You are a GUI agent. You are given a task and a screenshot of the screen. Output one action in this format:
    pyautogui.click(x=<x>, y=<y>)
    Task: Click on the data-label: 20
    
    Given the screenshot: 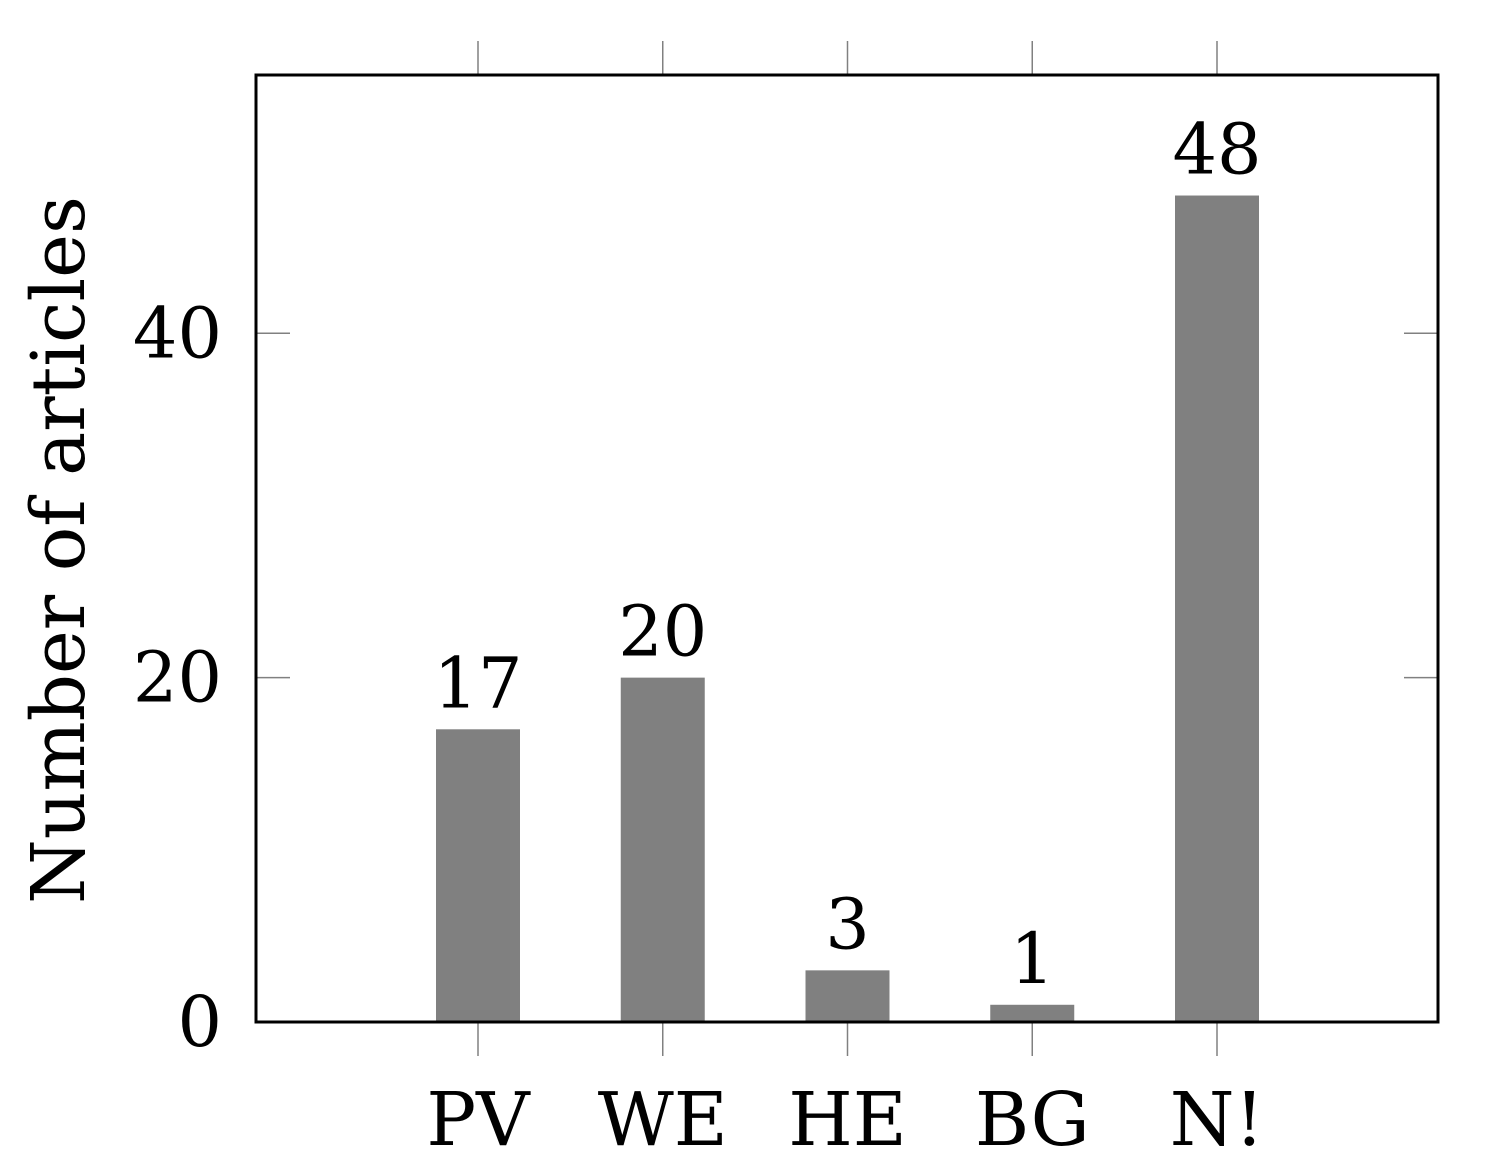 What is the action you would take?
    pyautogui.click(x=662, y=632)
    